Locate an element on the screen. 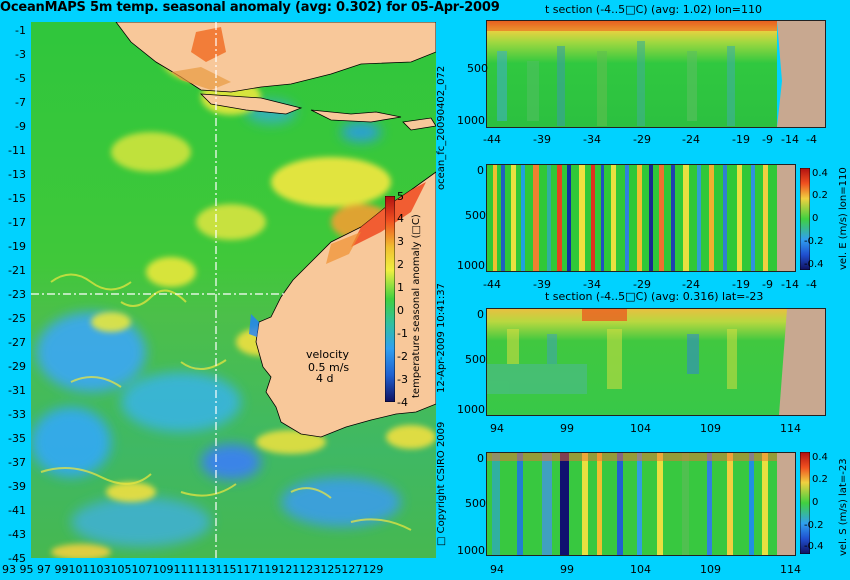 Image resolution: width=850 pixels, height=580 pixels. colorbar-tick: -3 is located at coordinates (402, 379).